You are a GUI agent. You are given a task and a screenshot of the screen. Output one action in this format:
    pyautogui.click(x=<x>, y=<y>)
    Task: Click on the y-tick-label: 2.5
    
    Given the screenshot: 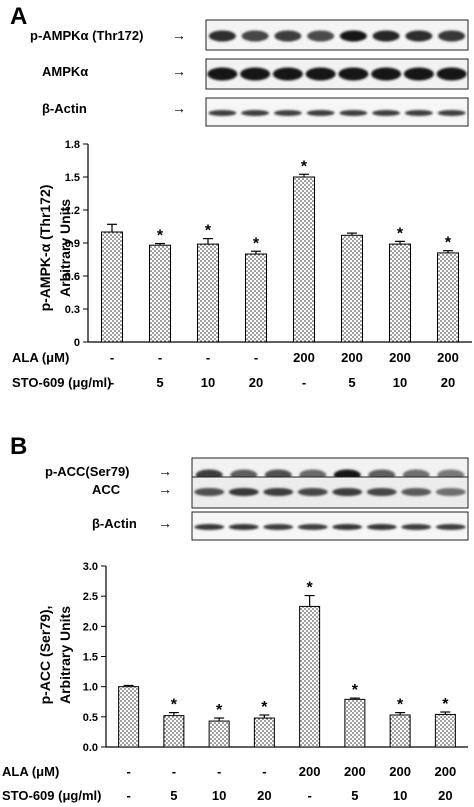 What is the action you would take?
    pyautogui.click(x=90, y=597)
    